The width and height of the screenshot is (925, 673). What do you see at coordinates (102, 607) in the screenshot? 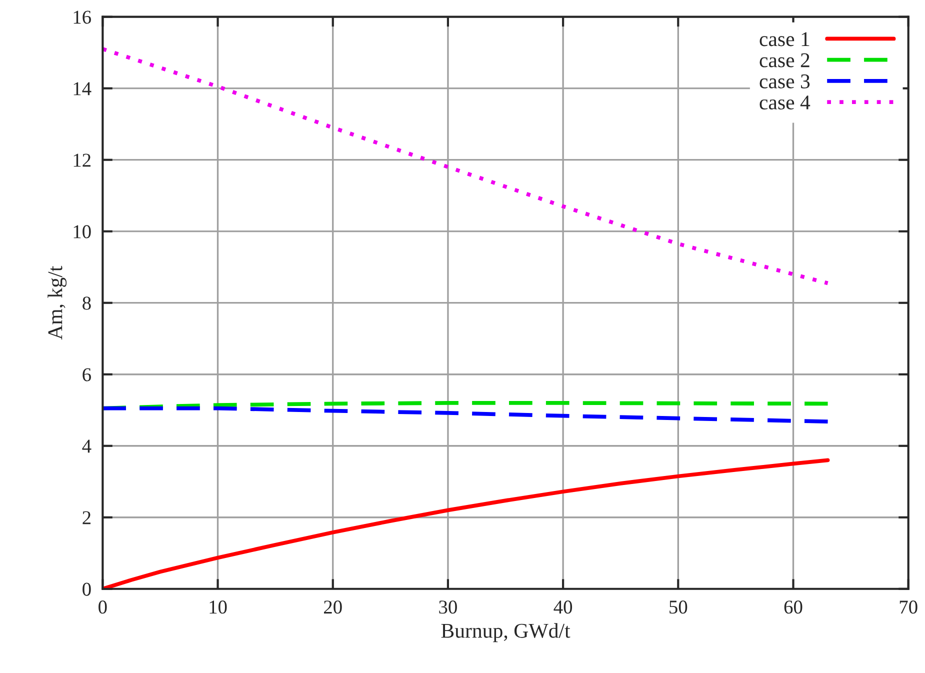
I see `x-tick-label: 0` at bounding box center [102, 607].